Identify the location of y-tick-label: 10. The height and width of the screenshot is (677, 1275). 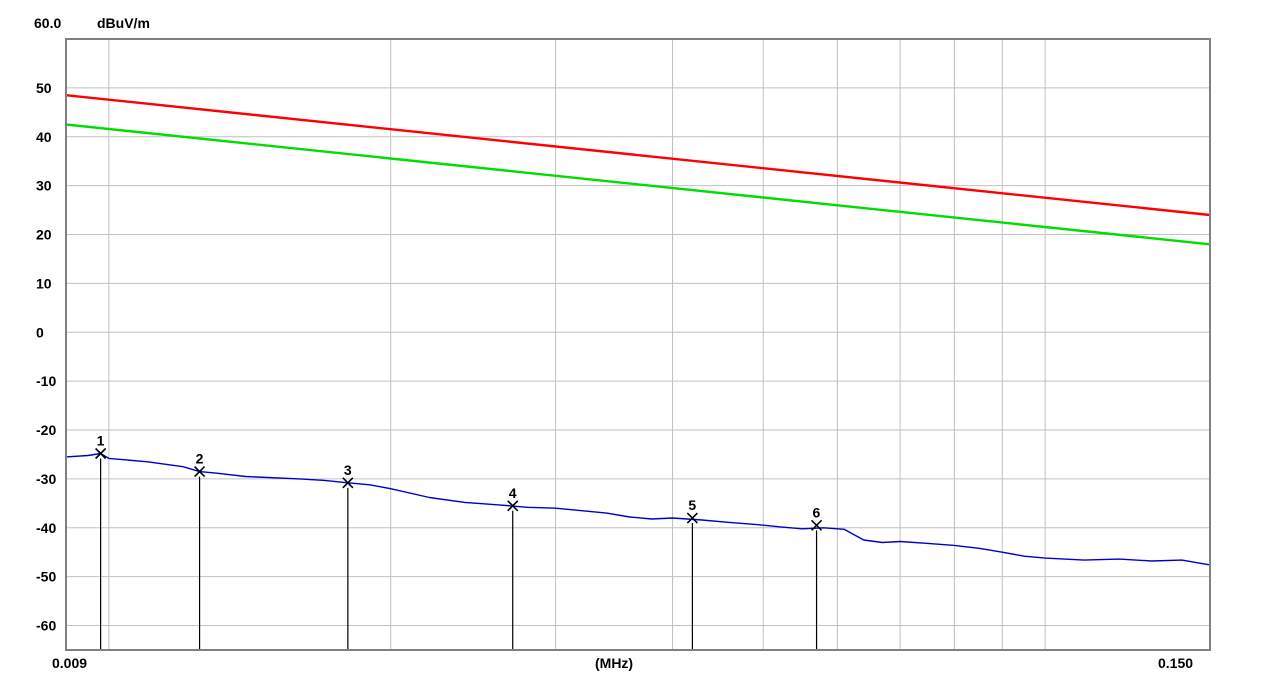
(44, 283).